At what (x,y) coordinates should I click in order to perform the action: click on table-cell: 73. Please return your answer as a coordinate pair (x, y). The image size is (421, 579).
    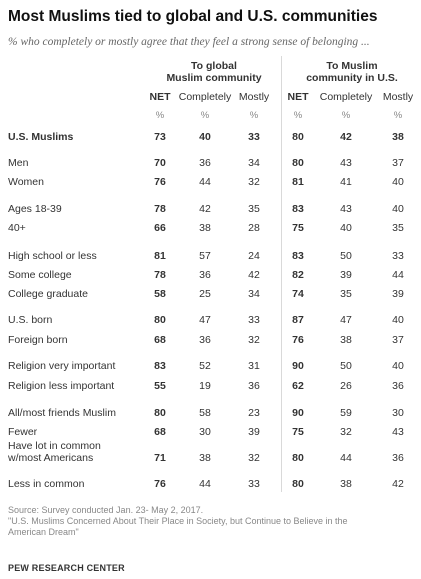
    Looking at the image, I should click on (160, 137).